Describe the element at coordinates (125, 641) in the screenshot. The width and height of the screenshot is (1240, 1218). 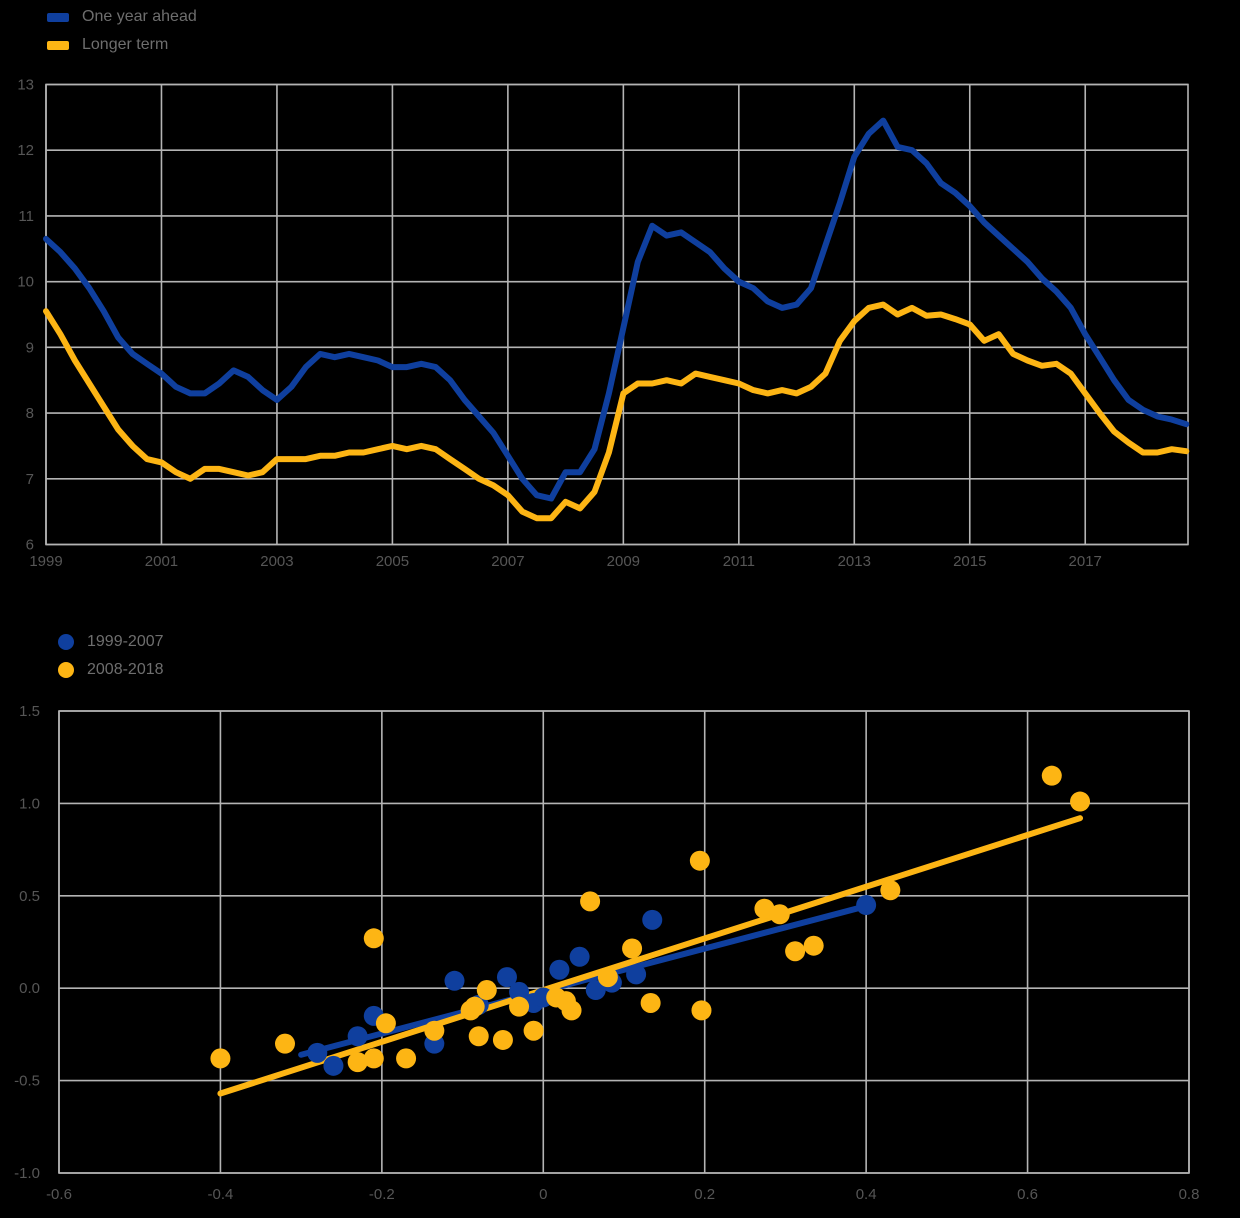
I see `legend-label-1999-2007: 1999-2007` at that location.